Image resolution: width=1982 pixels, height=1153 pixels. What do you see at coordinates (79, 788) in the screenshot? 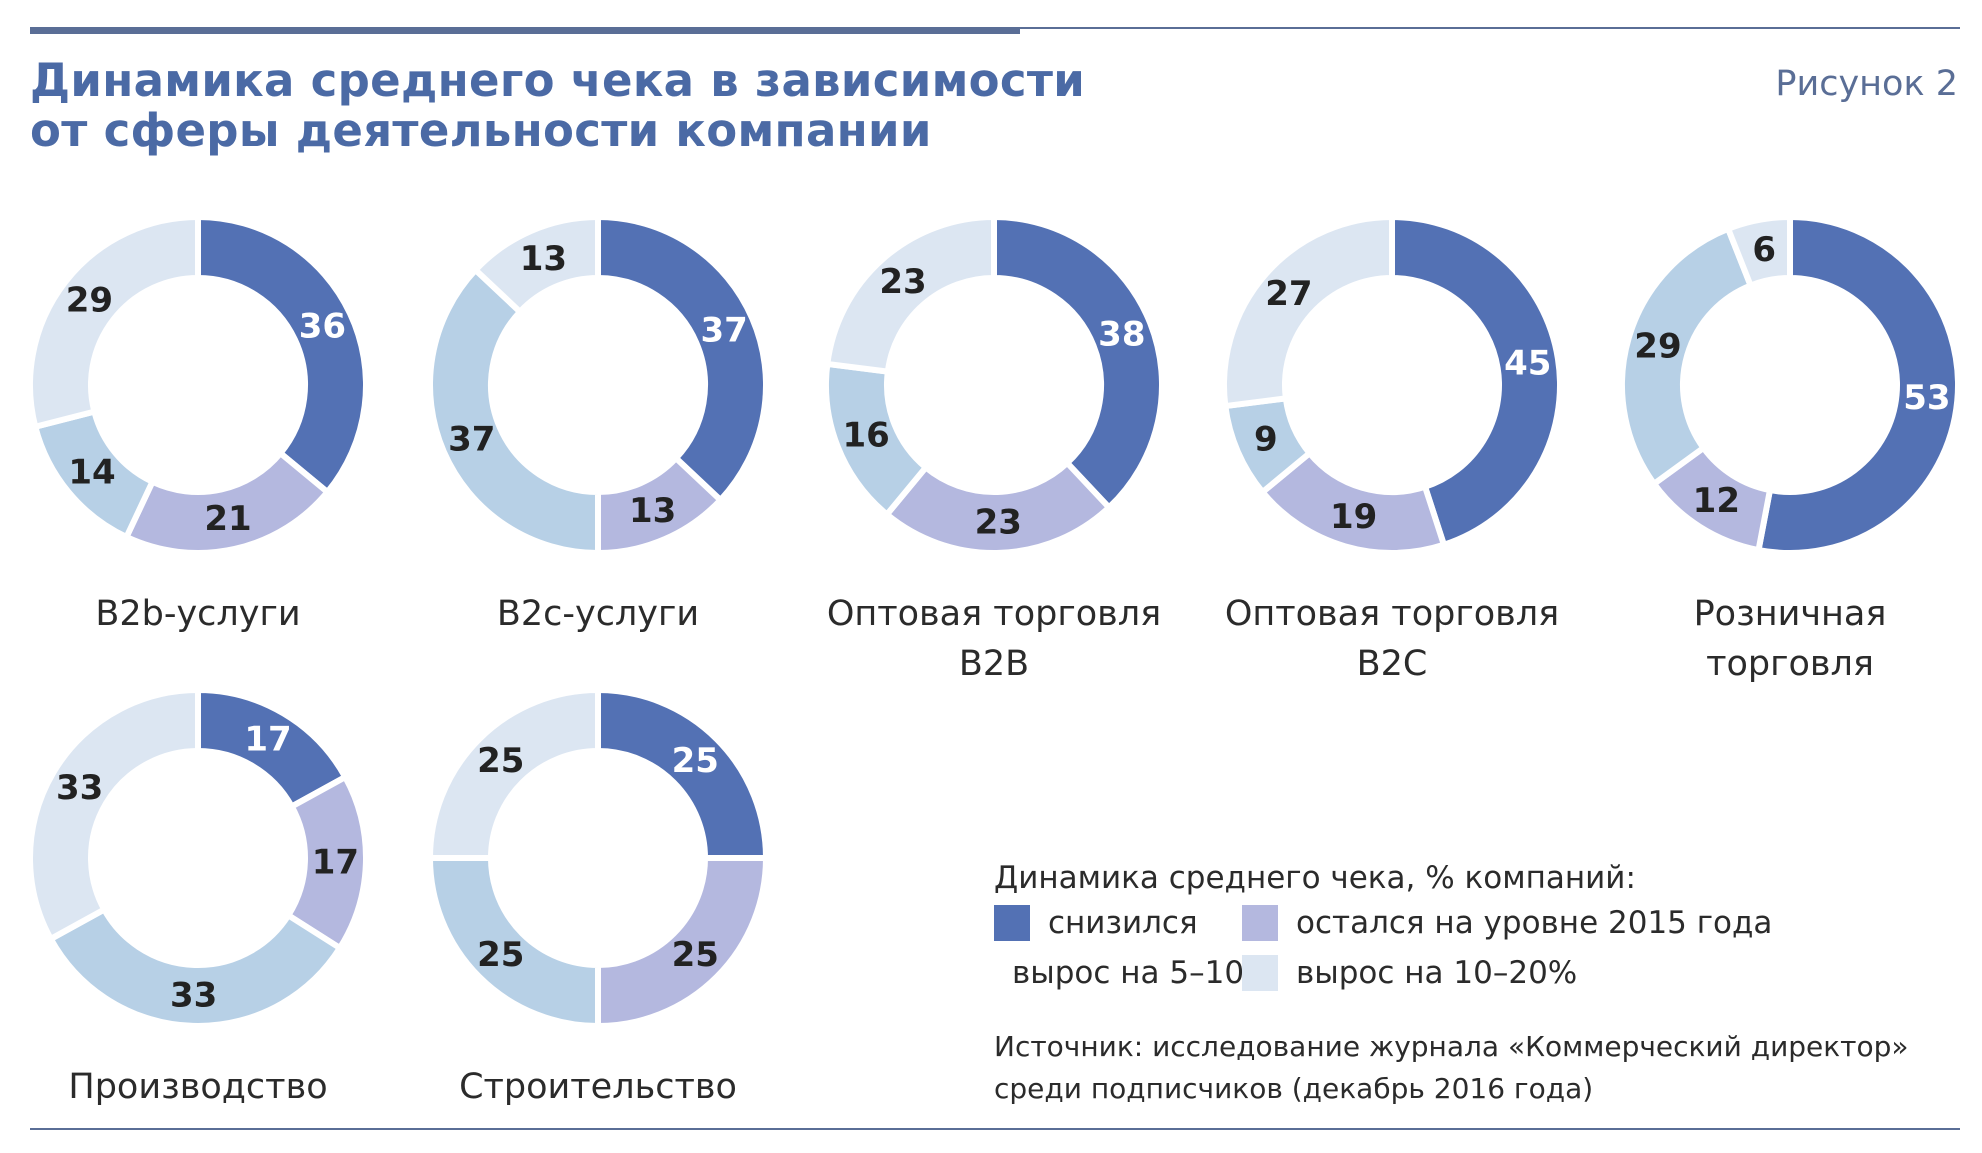
I see `data-label-grew-10-20: 33` at bounding box center [79, 788].